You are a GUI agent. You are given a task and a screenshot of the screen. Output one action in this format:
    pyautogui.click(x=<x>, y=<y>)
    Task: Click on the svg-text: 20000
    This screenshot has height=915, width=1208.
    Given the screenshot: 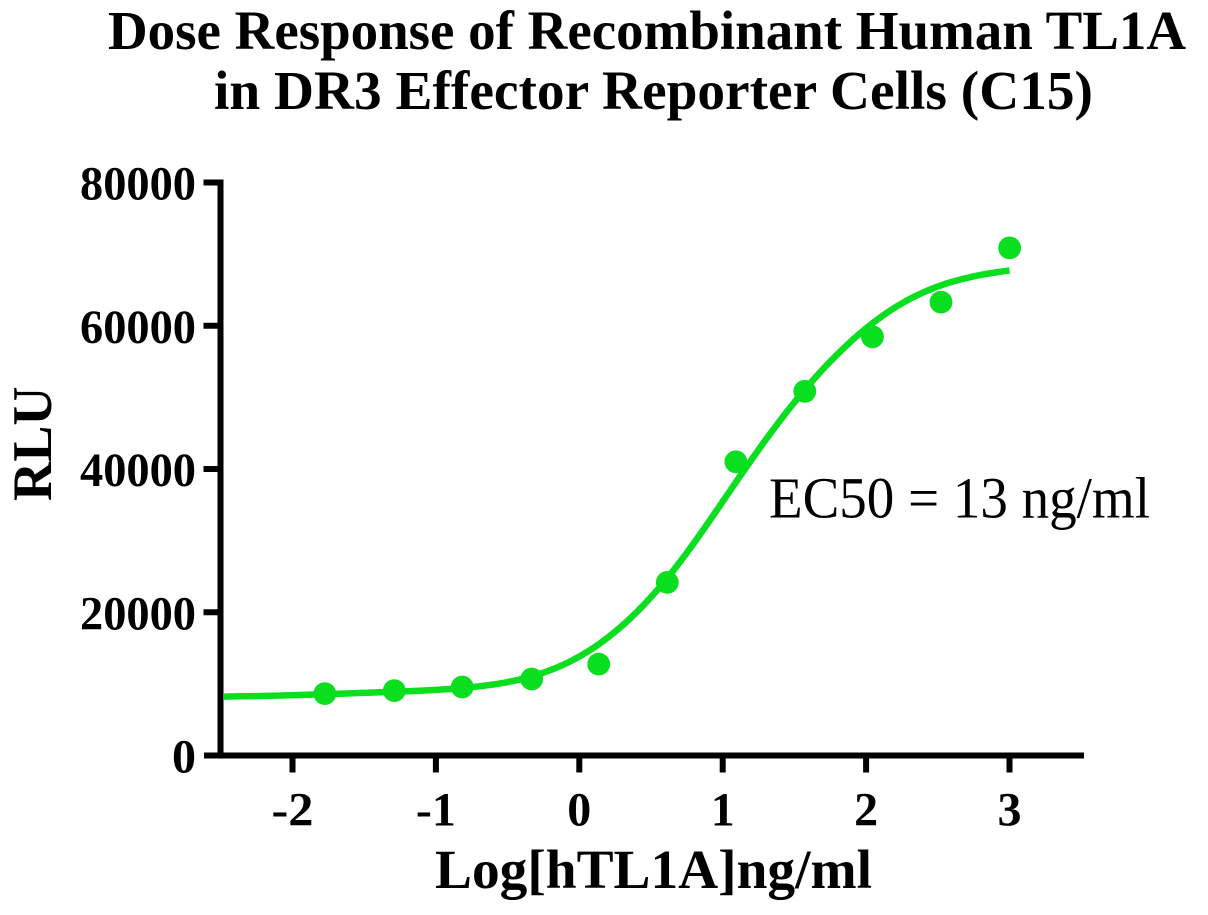 What is the action you would take?
    pyautogui.click(x=138, y=613)
    